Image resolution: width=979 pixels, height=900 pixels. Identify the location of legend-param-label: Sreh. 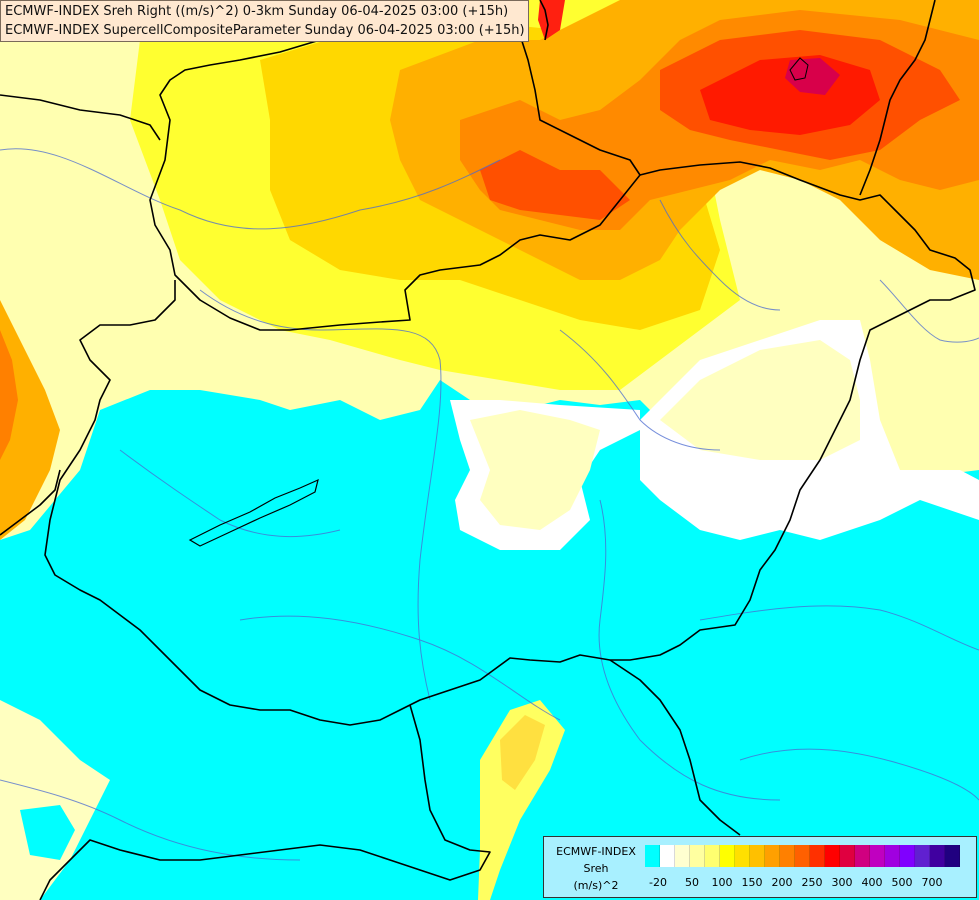
(596, 868).